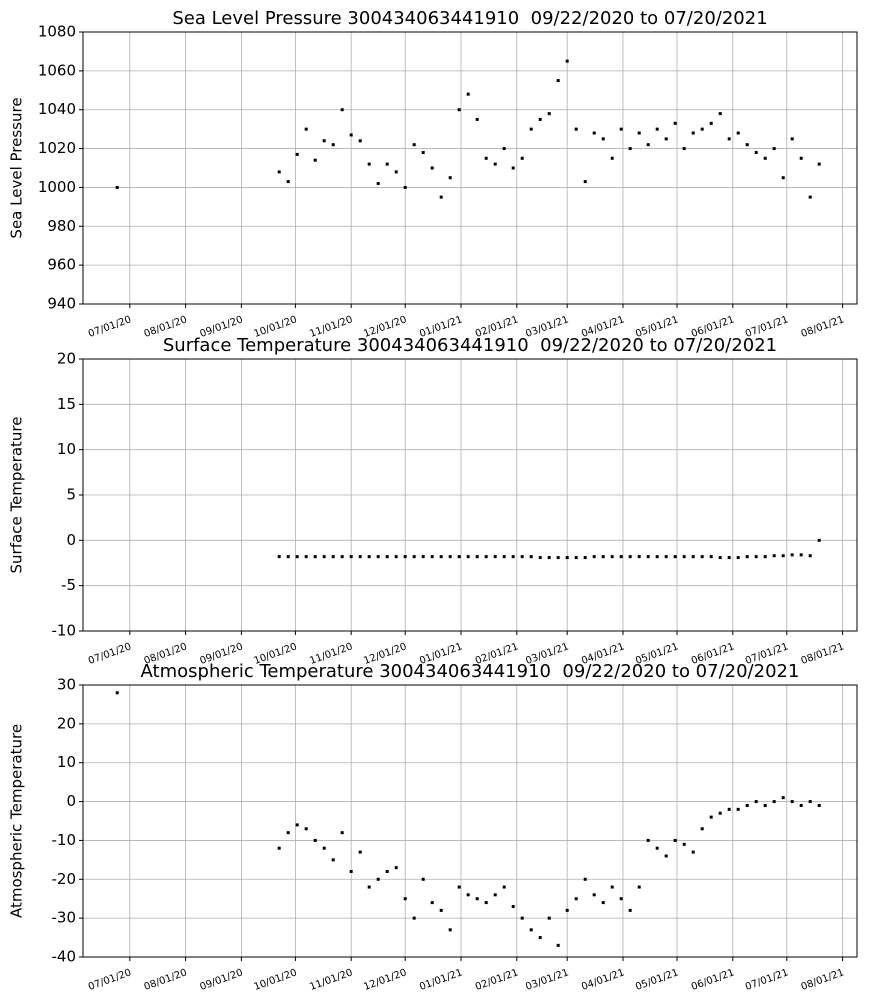 The image size is (878, 1003). What do you see at coordinates (57, 109) in the screenshot?
I see `y-tick-label: 1040` at bounding box center [57, 109].